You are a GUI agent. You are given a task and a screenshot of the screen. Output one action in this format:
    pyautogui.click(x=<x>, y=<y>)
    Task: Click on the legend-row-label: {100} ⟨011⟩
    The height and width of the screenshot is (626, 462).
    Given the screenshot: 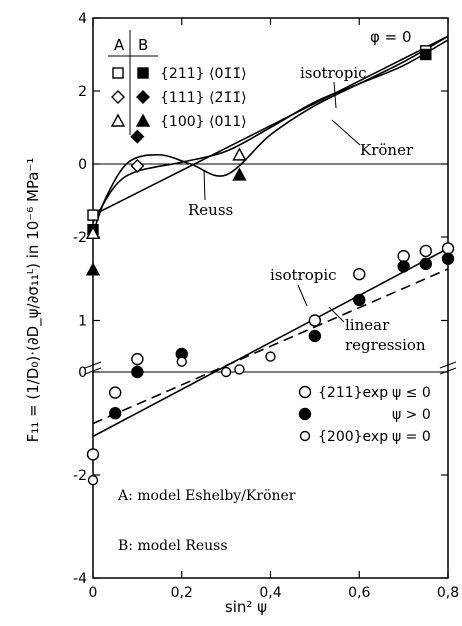 What is the action you would take?
    pyautogui.click(x=203, y=122)
    